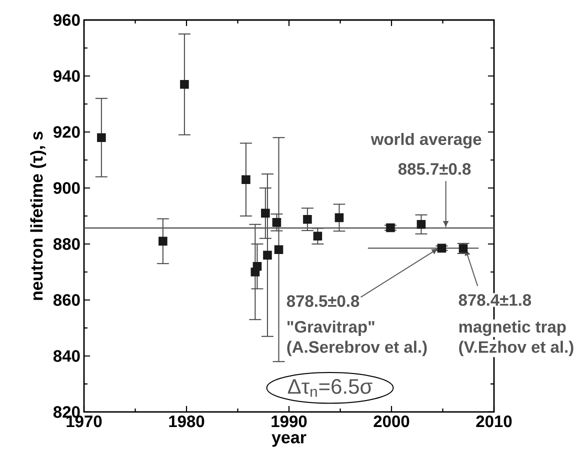 The height and width of the screenshot is (466, 579). I want to click on x-tick-label: 2010, so click(494, 422).